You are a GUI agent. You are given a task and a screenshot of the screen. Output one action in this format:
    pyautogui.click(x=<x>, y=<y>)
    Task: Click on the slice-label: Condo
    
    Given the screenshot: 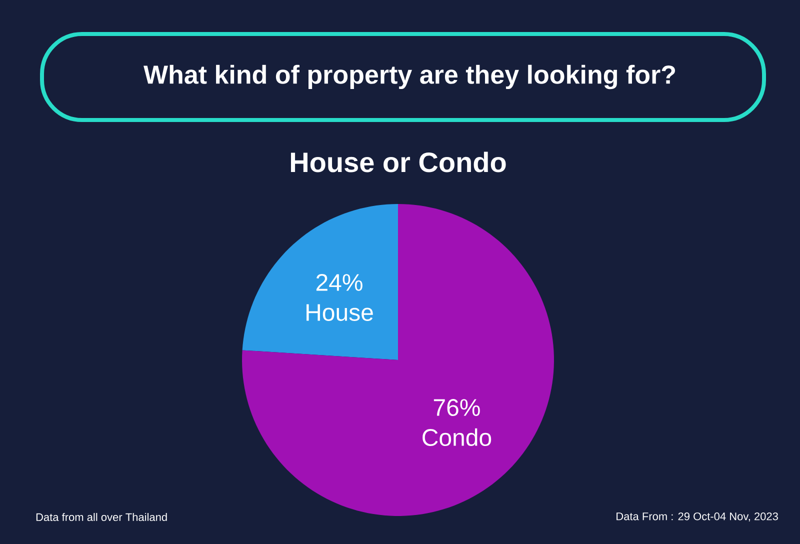 What is the action you would take?
    pyautogui.click(x=457, y=437)
    